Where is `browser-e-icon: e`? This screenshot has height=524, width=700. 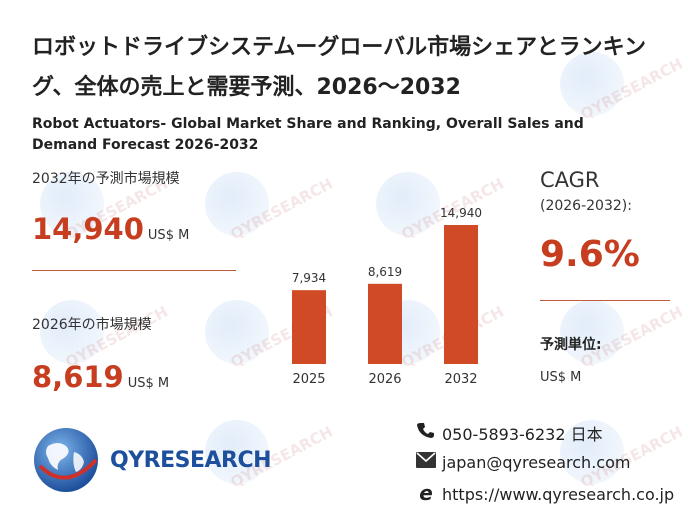 browser-e-icon: e is located at coordinates (426, 493).